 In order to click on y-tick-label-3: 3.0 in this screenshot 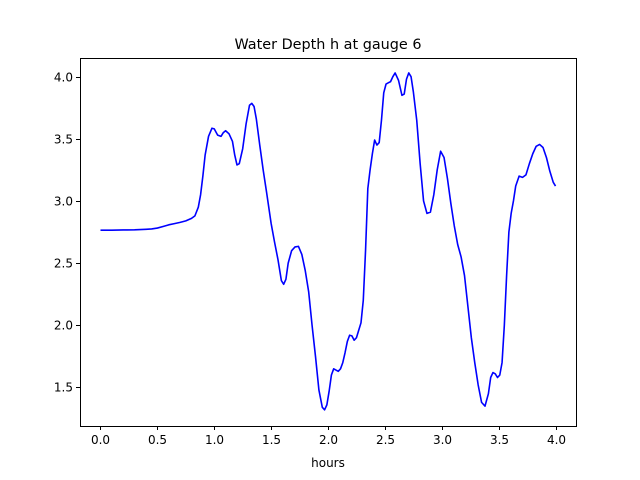, I will do `click(63, 202)`.